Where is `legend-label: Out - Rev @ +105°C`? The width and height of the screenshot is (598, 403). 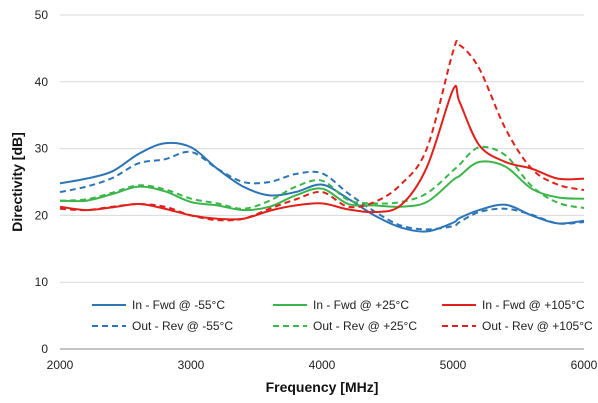 legend-label: Out - Rev @ +105°C is located at coordinates (537, 326).